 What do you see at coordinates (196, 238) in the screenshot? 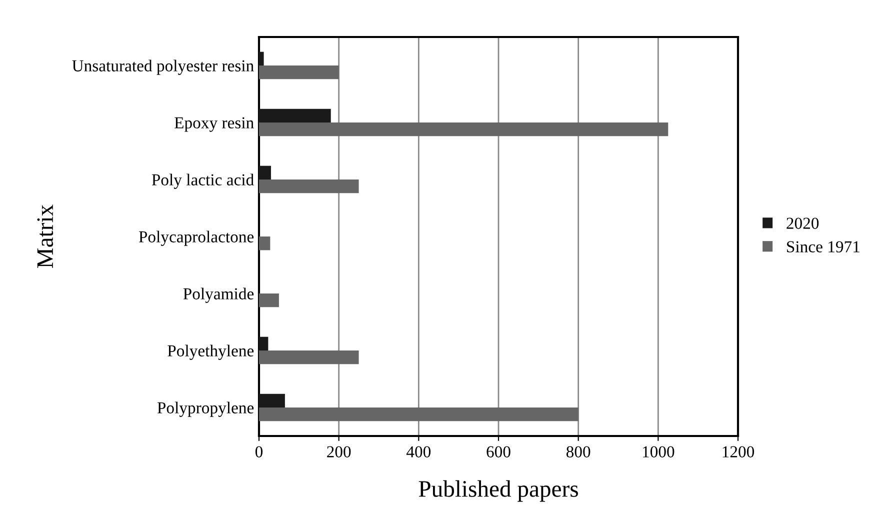
I see `y-tick-label: Polycaprolactone` at bounding box center [196, 238].